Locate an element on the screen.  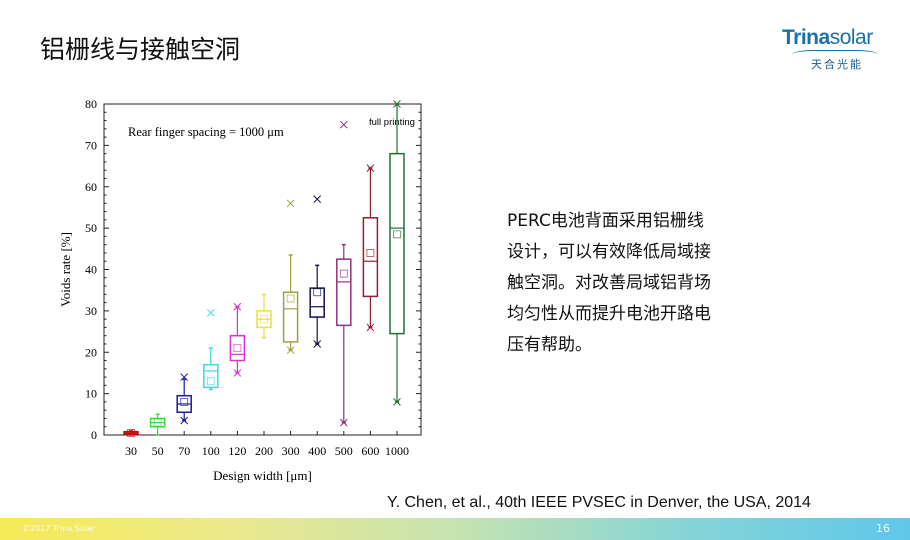
description-line: 压有帮助。 is located at coordinates (549, 345).